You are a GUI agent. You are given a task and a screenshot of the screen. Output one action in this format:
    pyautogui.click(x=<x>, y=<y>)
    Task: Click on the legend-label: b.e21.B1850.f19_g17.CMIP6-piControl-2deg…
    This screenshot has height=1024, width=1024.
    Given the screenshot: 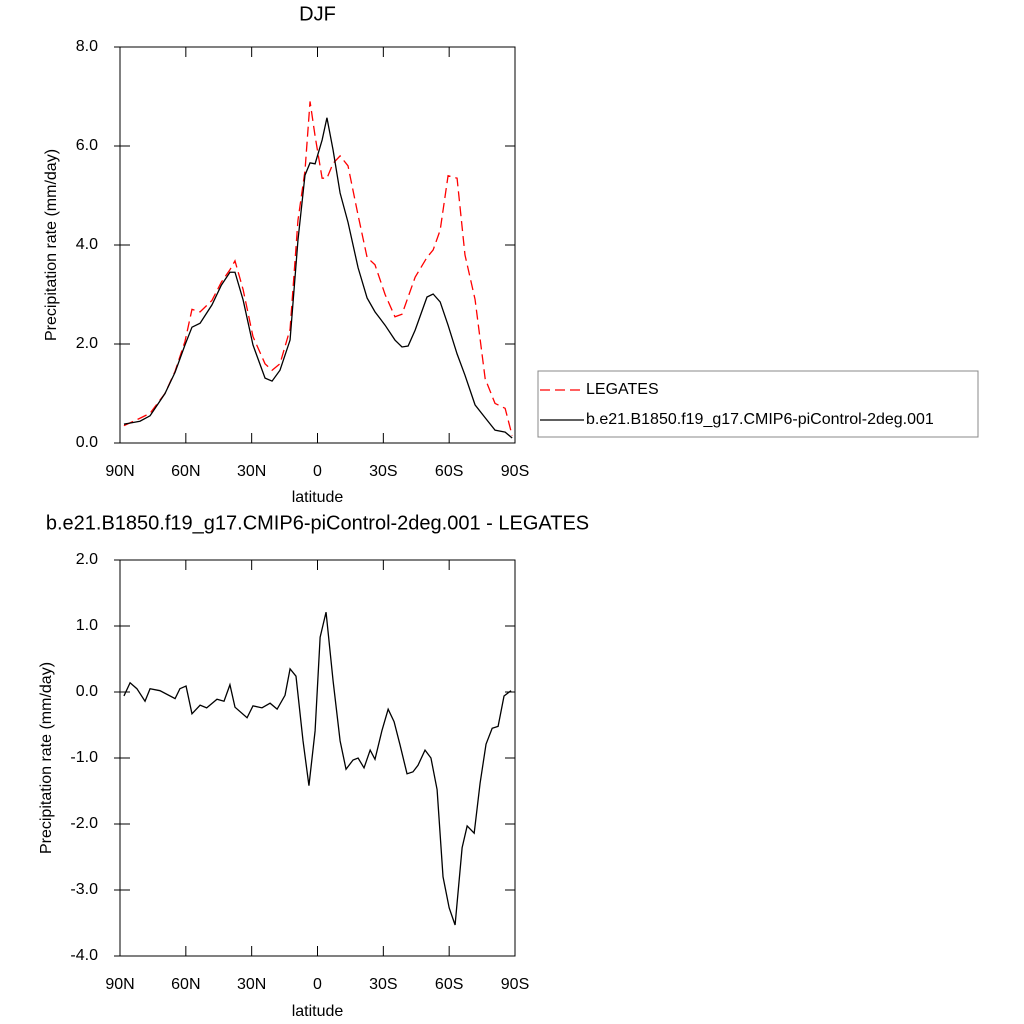 What is the action you would take?
    pyautogui.click(x=760, y=419)
    